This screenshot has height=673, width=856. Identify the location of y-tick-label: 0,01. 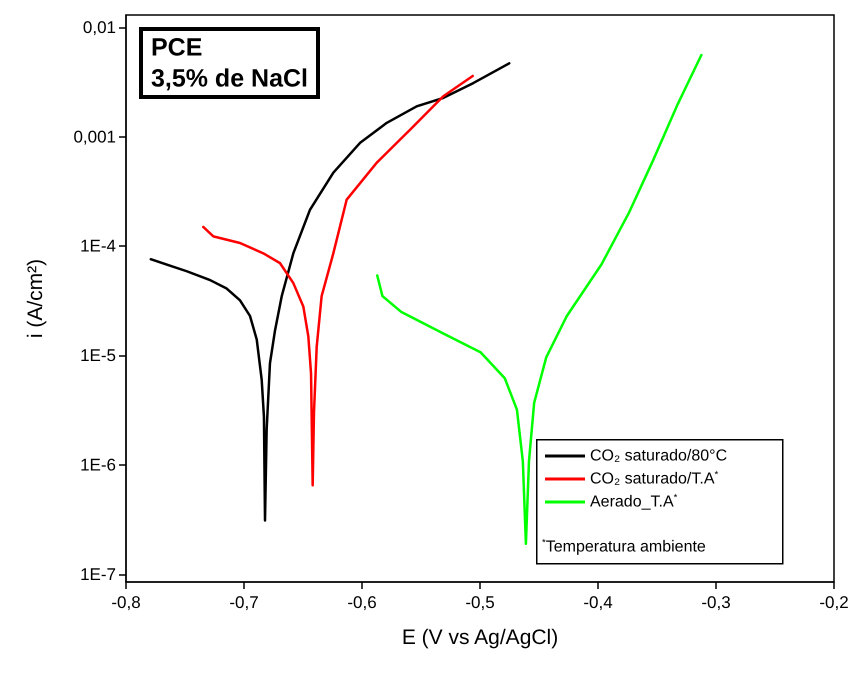
(99, 27).